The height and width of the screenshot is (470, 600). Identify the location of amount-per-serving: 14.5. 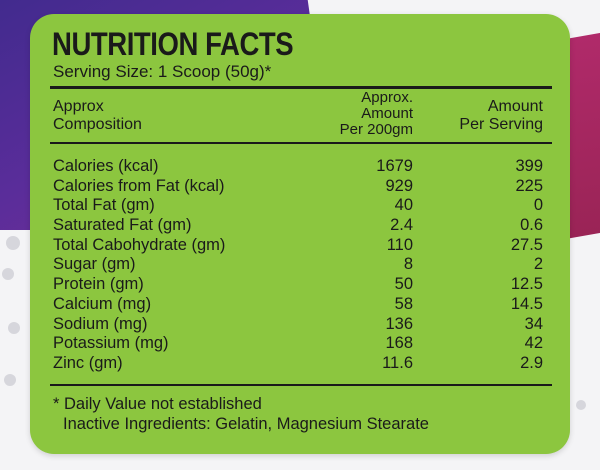
(526, 303).